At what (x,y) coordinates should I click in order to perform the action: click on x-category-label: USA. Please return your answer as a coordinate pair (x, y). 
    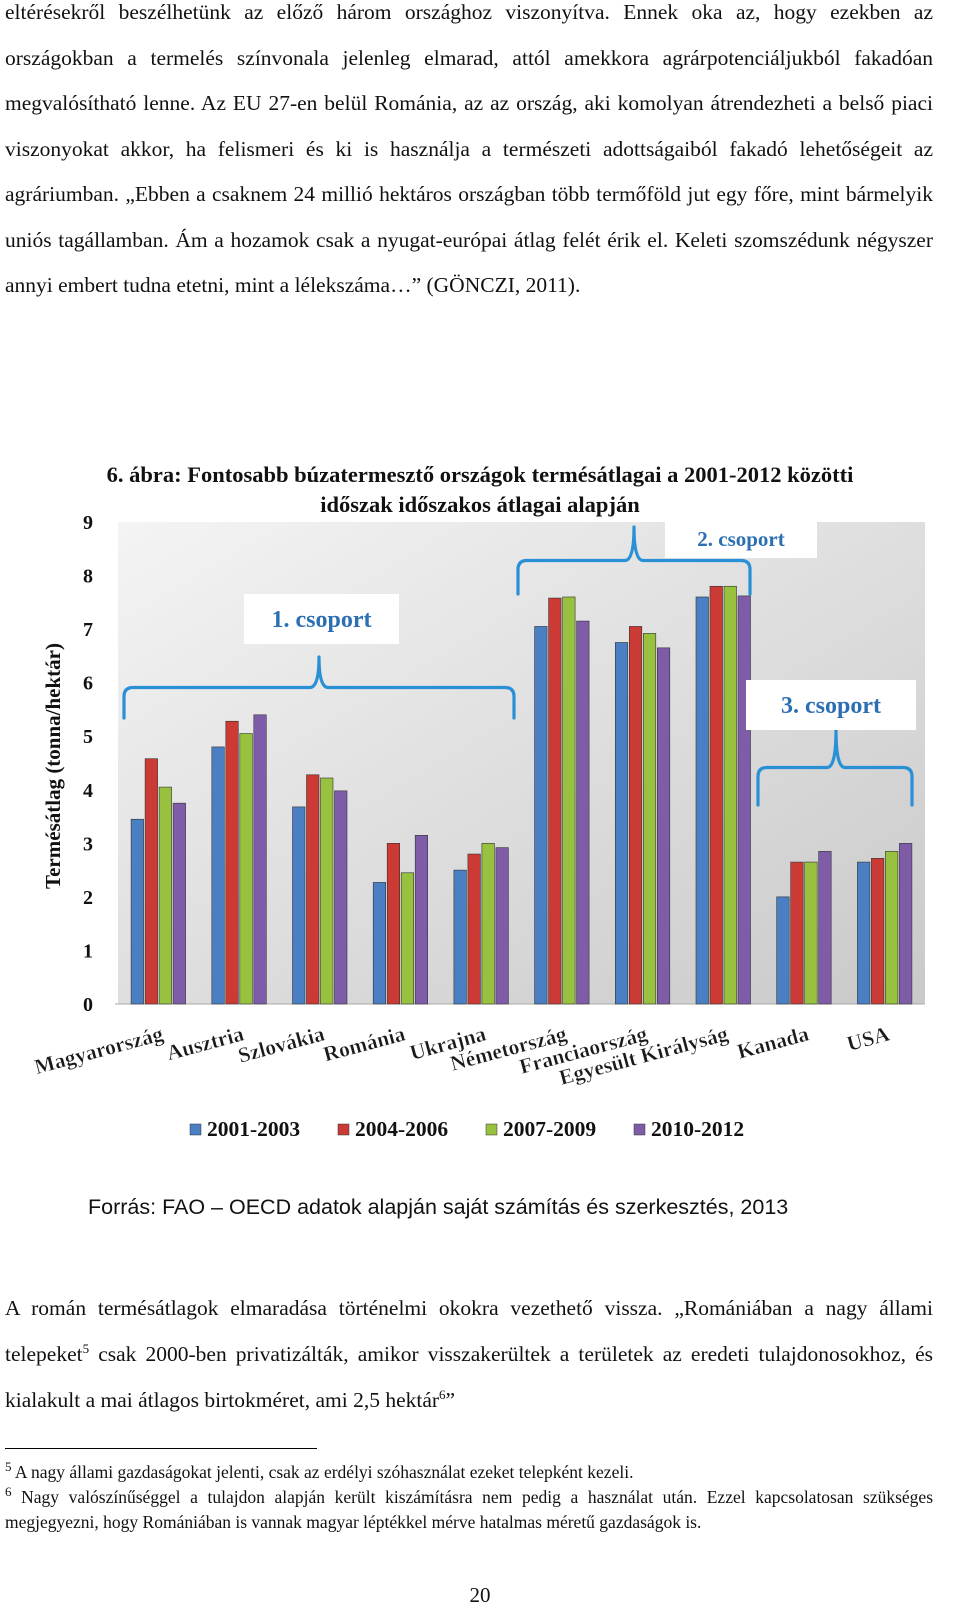
    Looking at the image, I should click on (868, 1039).